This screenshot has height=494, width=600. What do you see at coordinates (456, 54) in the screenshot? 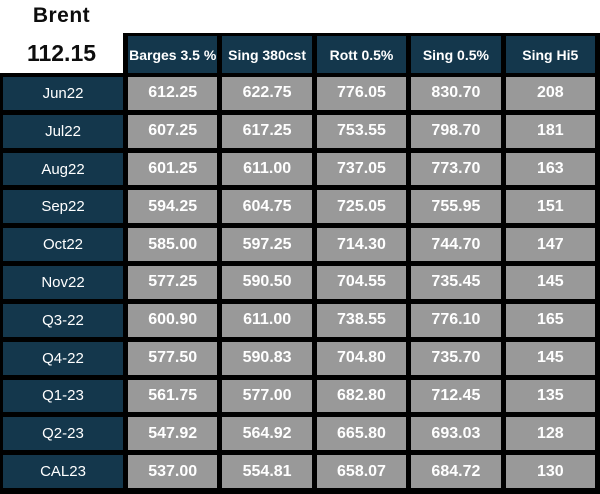
I see `column-header-sing-05: Sing 0.5%` at bounding box center [456, 54].